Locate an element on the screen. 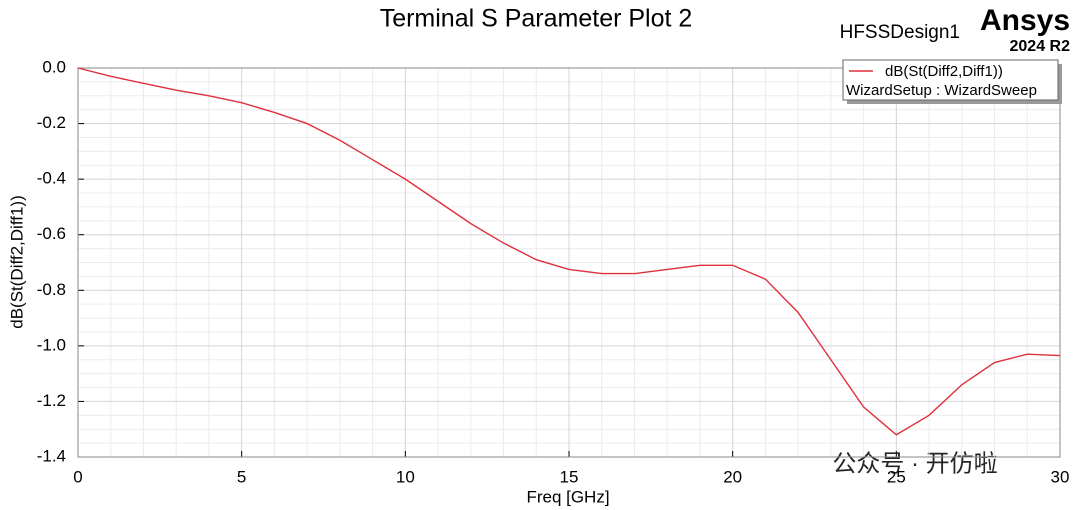 The image size is (1080, 510). y-tick-label: -1.4 is located at coordinates (51, 455).